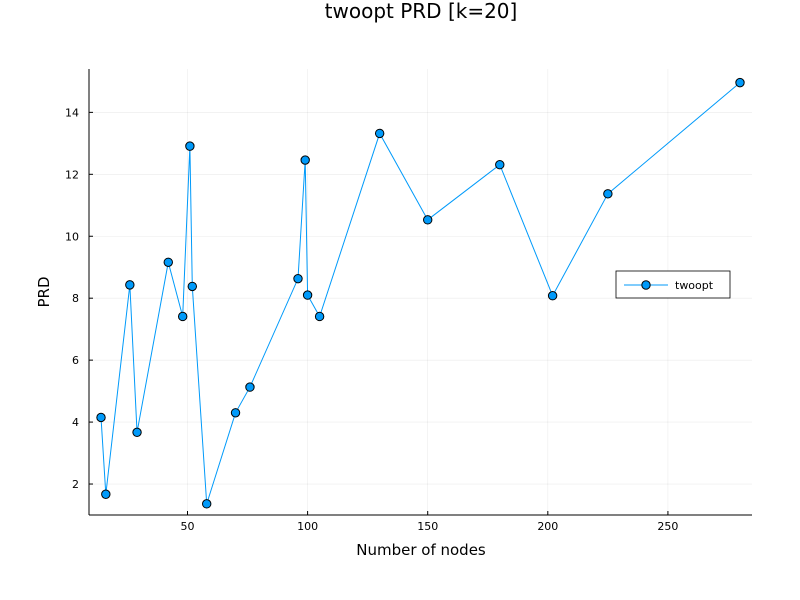 This screenshot has width=800, height=600. Describe the element at coordinates (421, 550) in the screenshot. I see `x-axis-title: Number of nodes` at that location.